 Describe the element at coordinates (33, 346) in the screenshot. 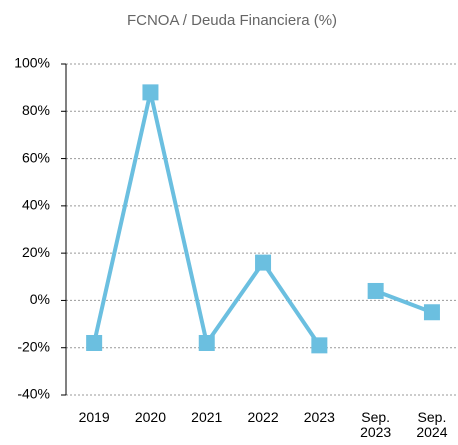

I see `y-tick-label: -20%` at that location.